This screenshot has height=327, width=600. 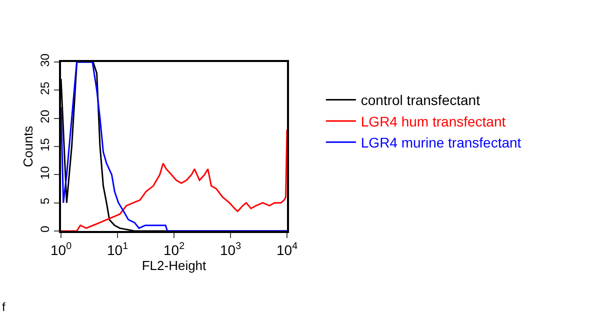 I want to click on legend-label: control transfectant, so click(x=420, y=100).